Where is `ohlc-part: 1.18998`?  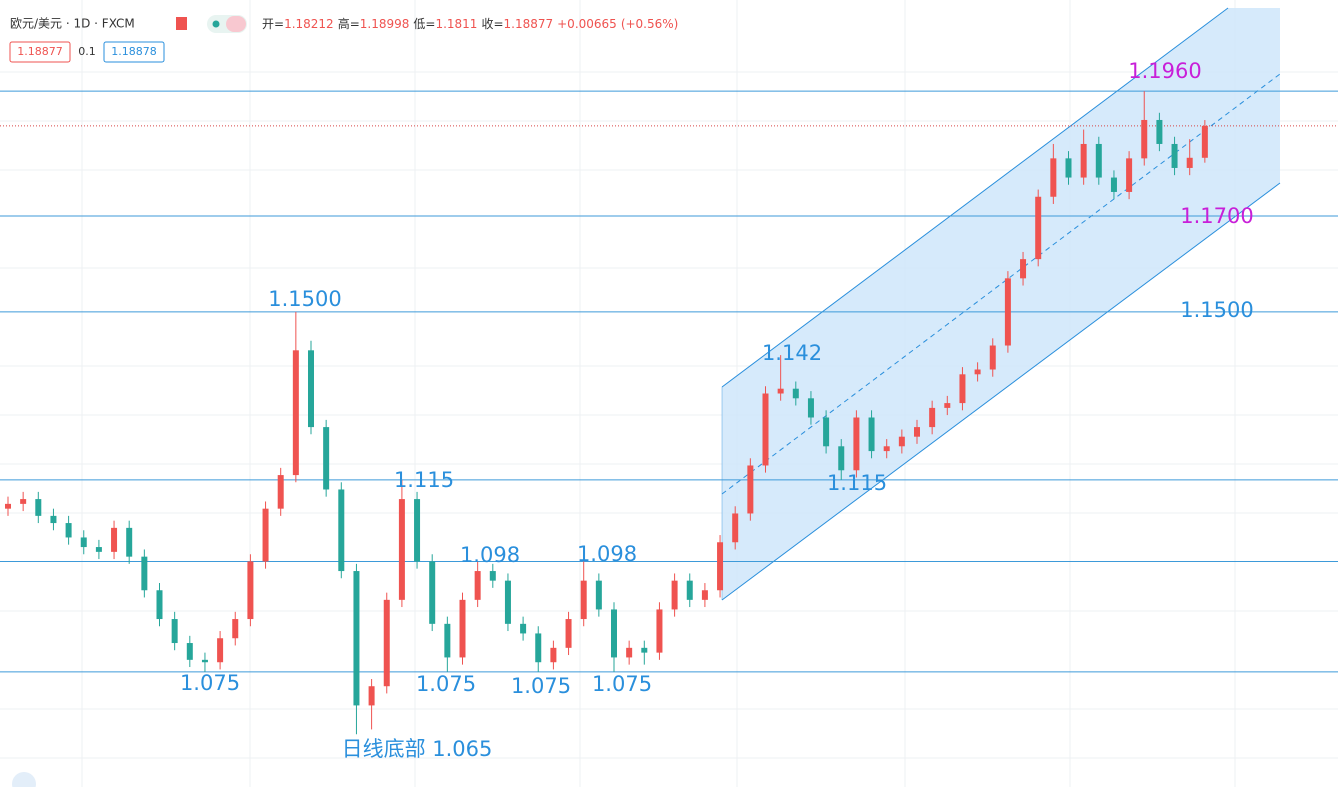
ohlc-part: 1.18998 is located at coordinates (385, 24).